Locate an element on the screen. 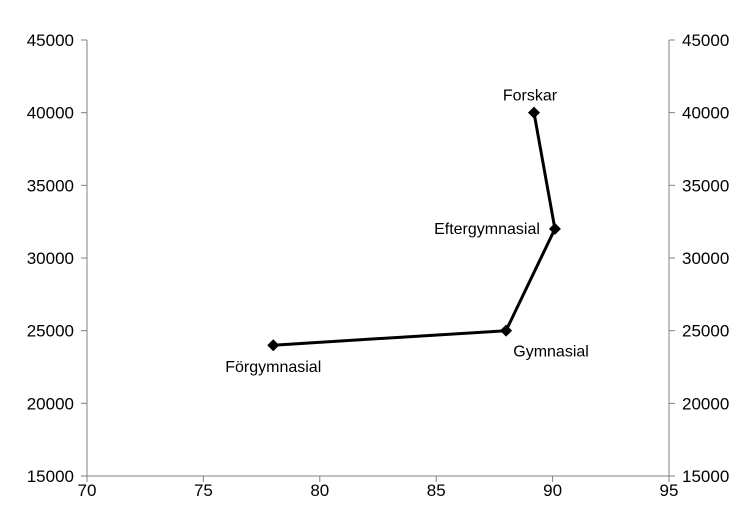 Image resolution: width=752 pixels, height=517 pixels. data-label: Gymnasial is located at coordinates (551, 352).